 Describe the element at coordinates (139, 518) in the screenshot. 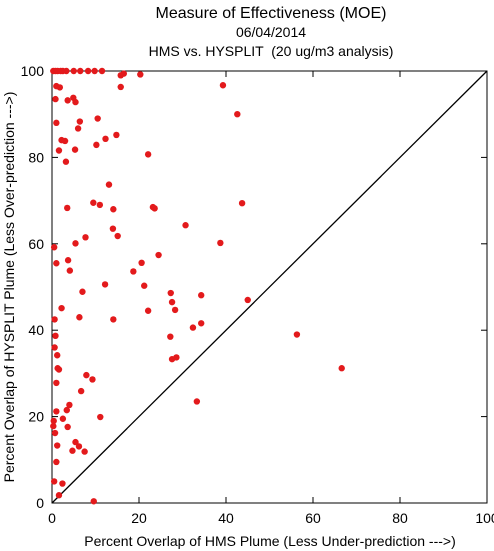

I see `x-tick-label: 20` at that location.